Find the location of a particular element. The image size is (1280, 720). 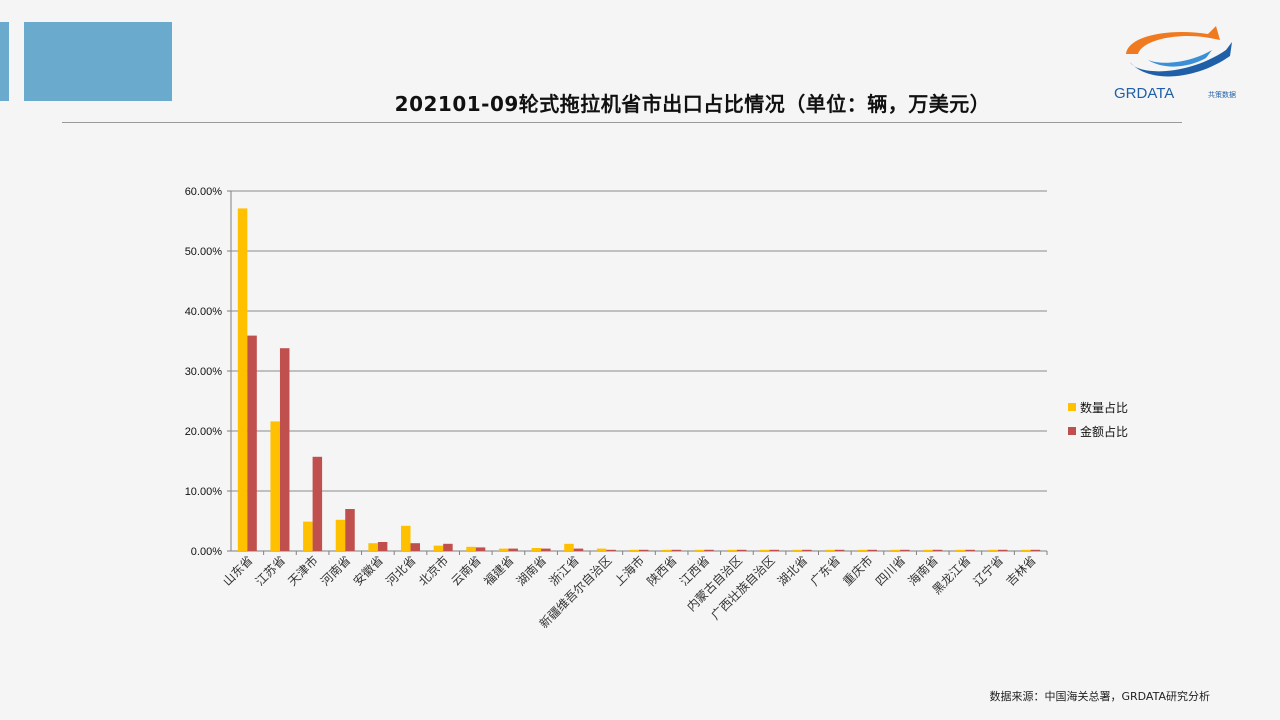

x-tick-label: 云南省 is located at coordinates (466, 571).